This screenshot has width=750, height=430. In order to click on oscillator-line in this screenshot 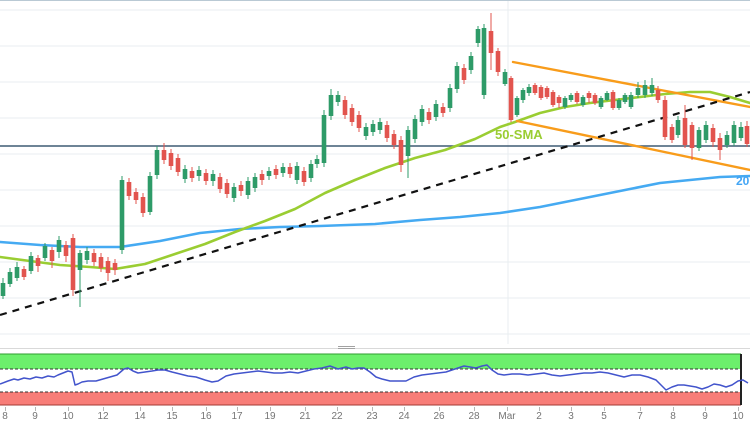, I will do `click(374, 377)`.